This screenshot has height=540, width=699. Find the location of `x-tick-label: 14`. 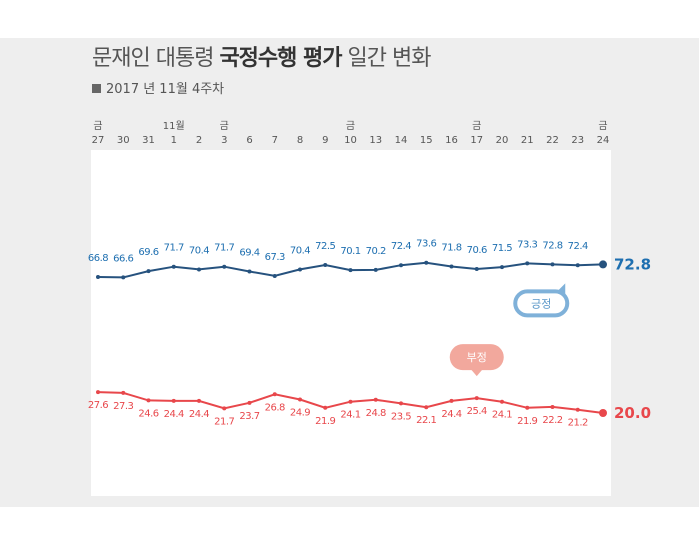

x-tick-label: 14 is located at coordinates (401, 140).